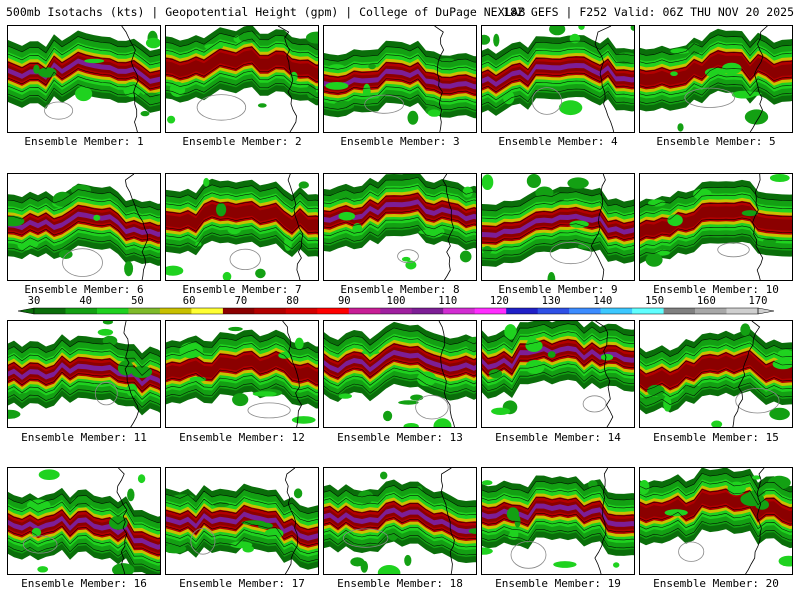 The height and width of the screenshot is (600, 800). What do you see at coordinates (242, 289) in the screenshot?
I see `ensemble-member-label: Ensemble Member: 7` at bounding box center [242, 289].